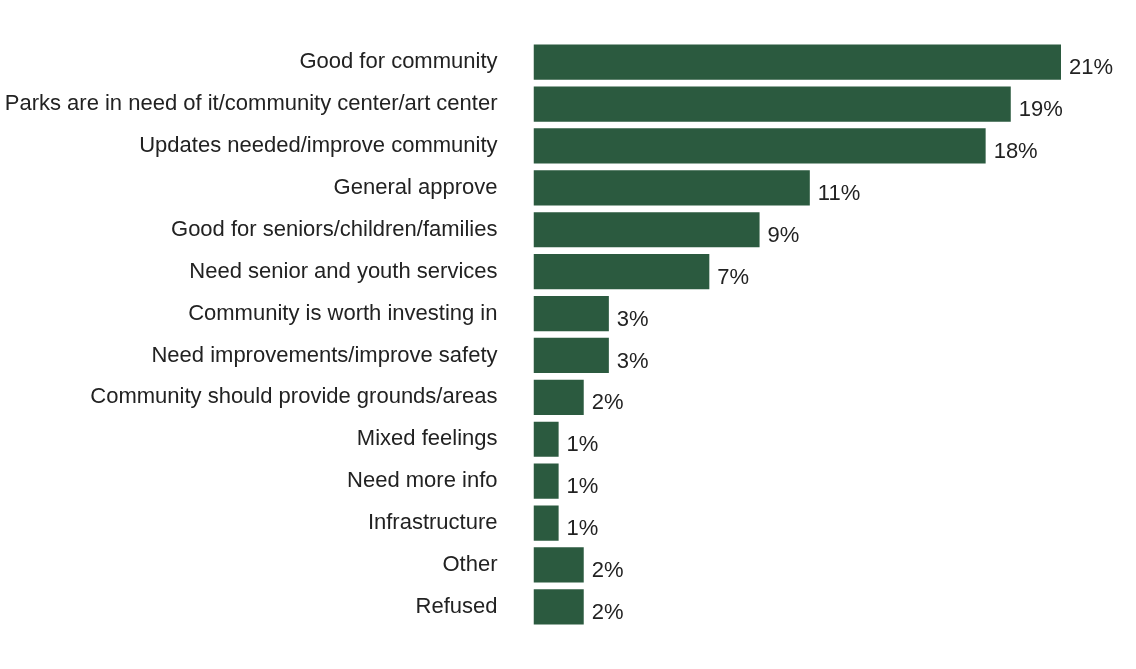  I want to click on y-tick-label: Refused, so click(456, 605).